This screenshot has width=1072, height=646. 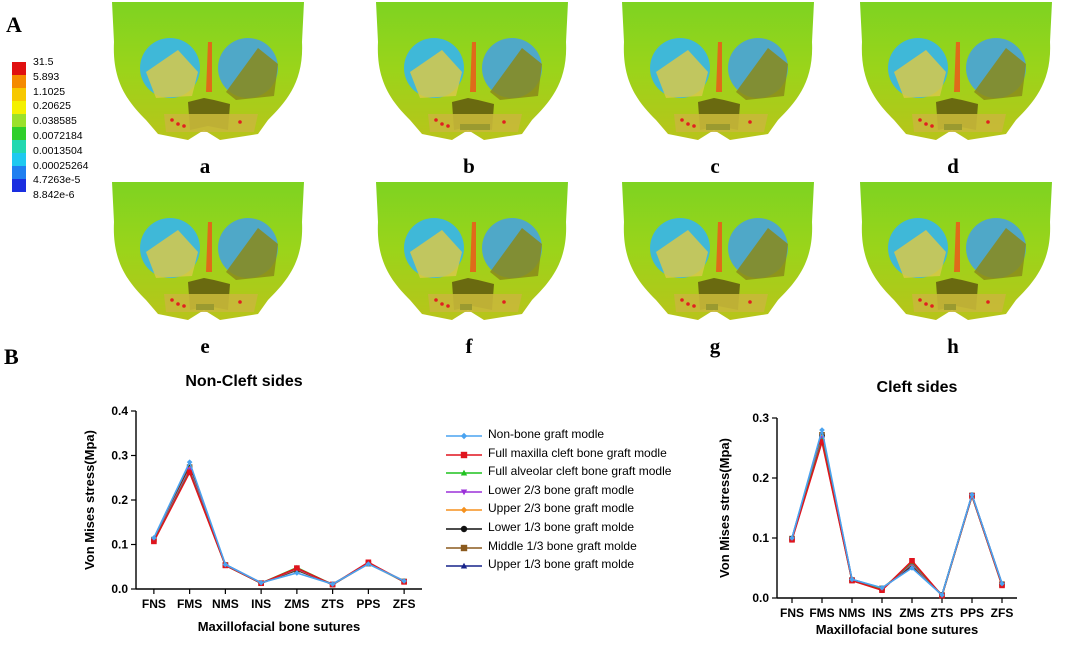 What do you see at coordinates (49, 91) in the screenshot?
I see `colorbar-value: 1.1025` at bounding box center [49, 91].